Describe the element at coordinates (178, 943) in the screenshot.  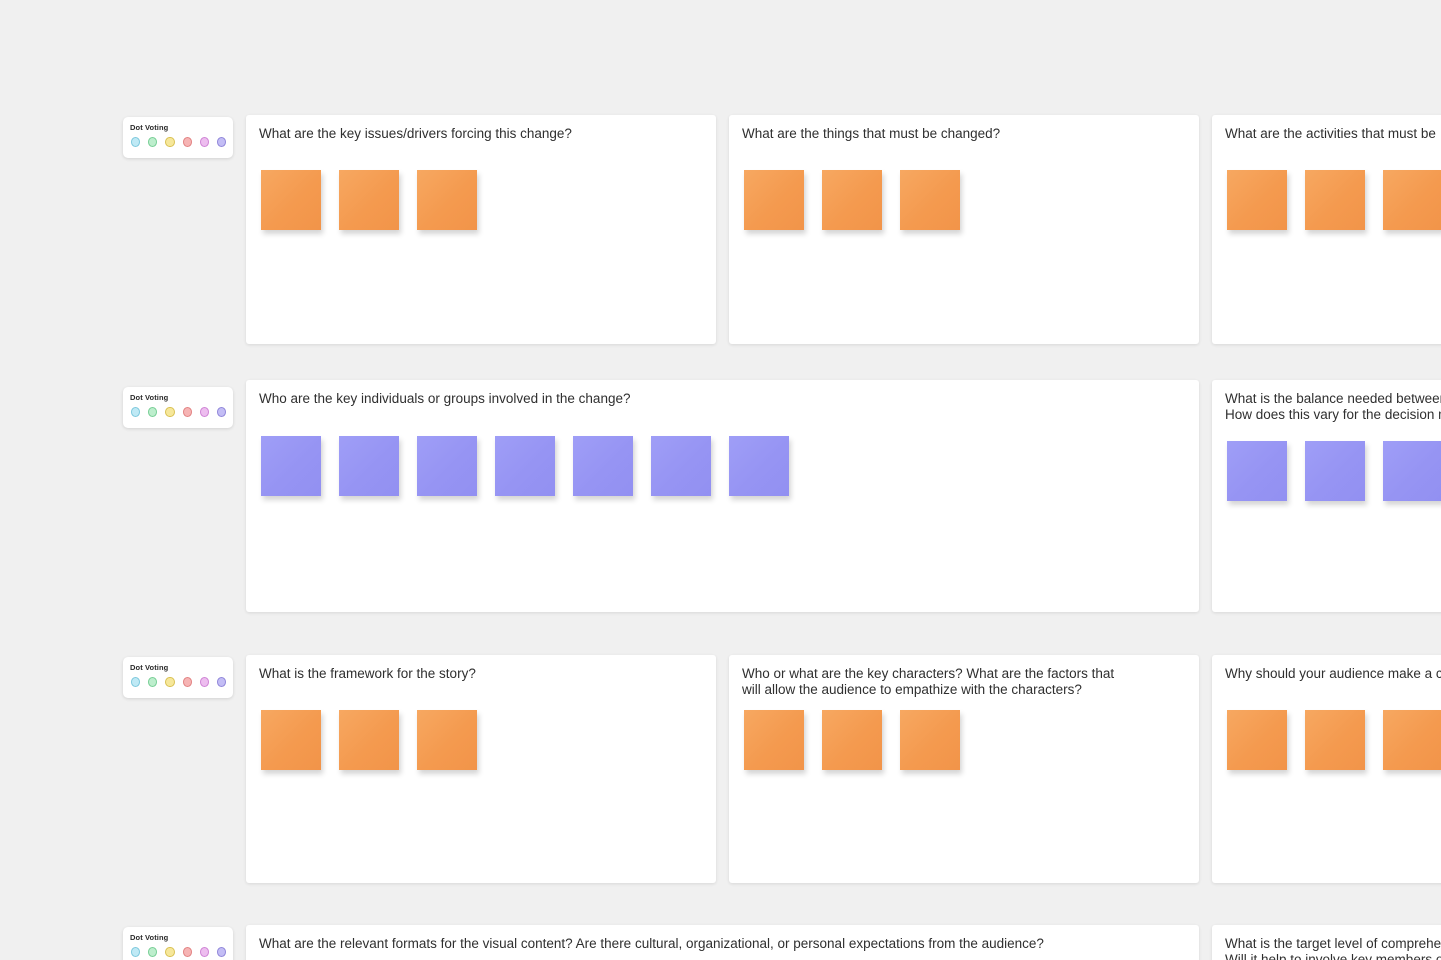
I see `dot-voting-widget-row-4: Dot Voting` at that location.